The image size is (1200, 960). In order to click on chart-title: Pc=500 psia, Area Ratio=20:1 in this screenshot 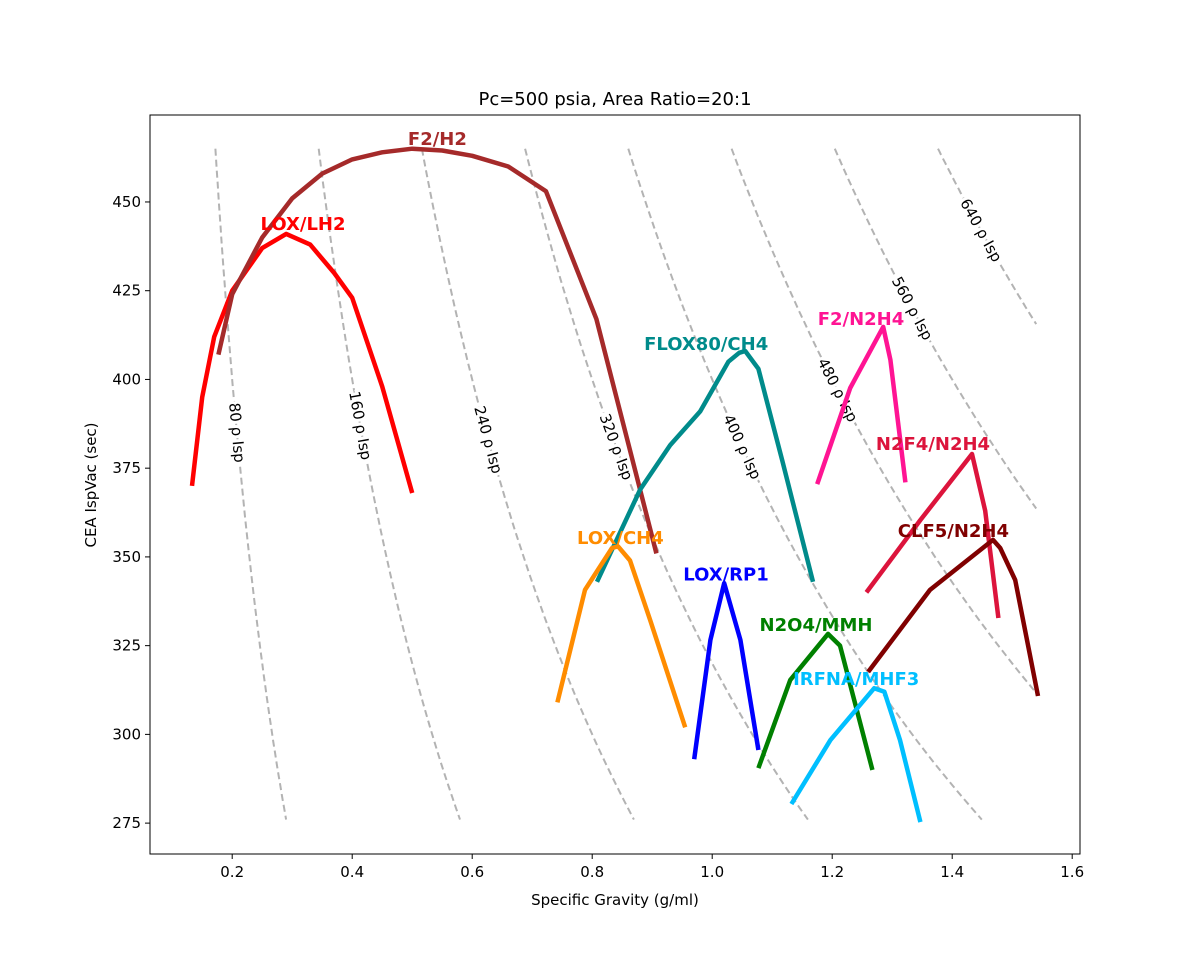, I will do `click(614, 99)`.